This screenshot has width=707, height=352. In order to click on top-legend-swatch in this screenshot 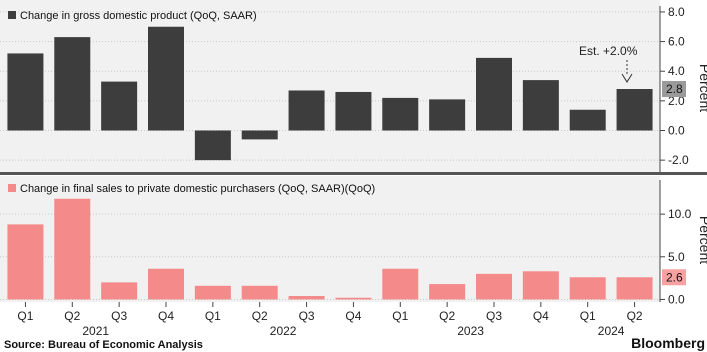, I will do `click(12, 15)`.